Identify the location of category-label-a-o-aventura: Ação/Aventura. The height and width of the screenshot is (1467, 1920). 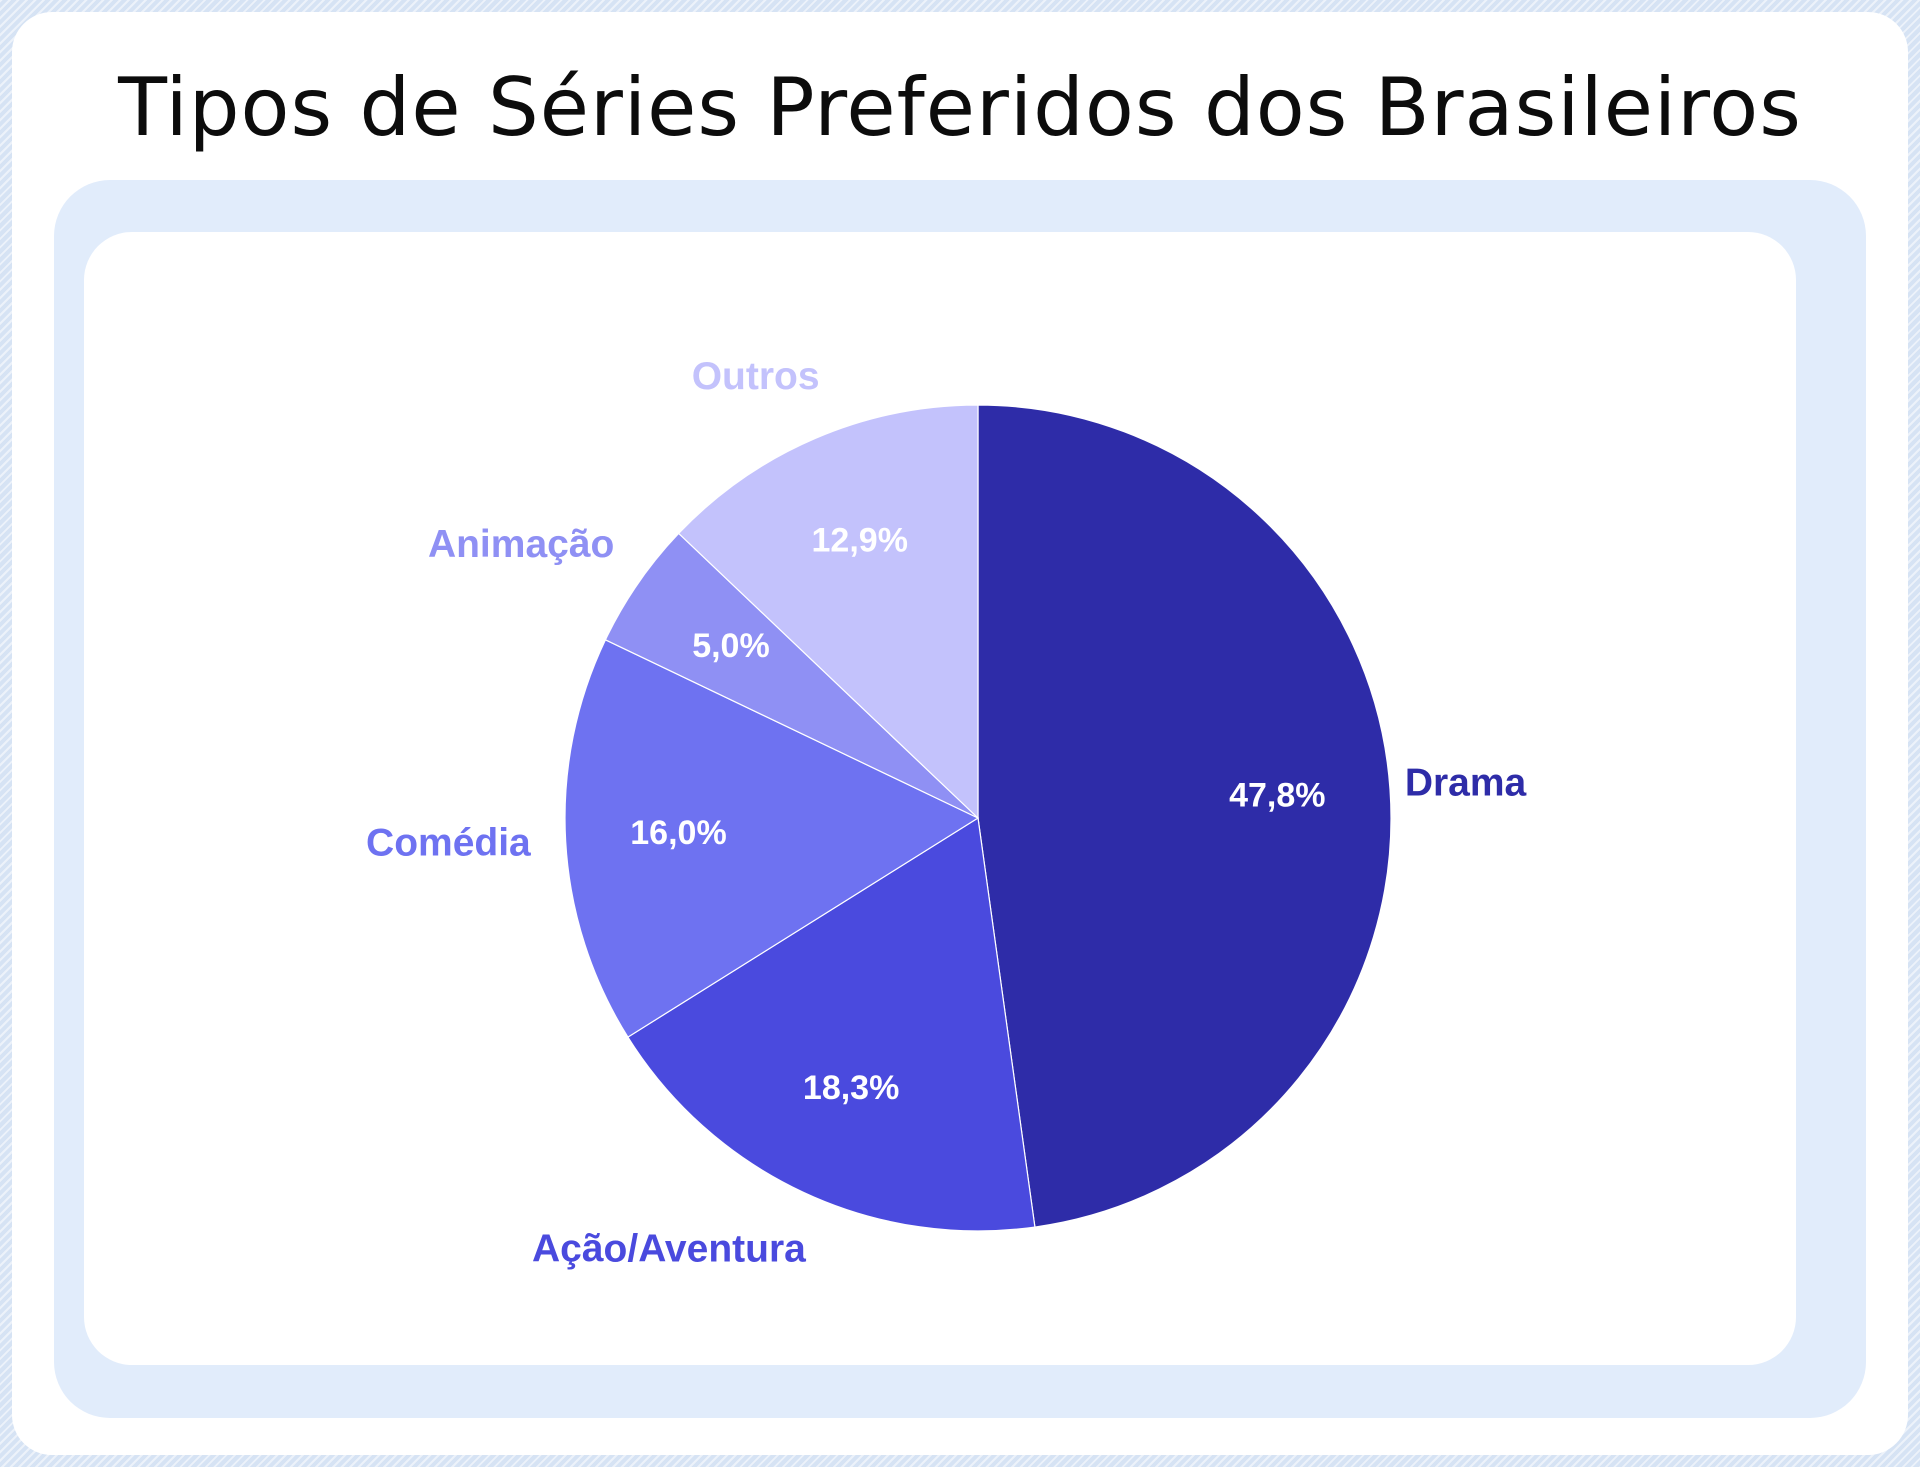
(669, 1248).